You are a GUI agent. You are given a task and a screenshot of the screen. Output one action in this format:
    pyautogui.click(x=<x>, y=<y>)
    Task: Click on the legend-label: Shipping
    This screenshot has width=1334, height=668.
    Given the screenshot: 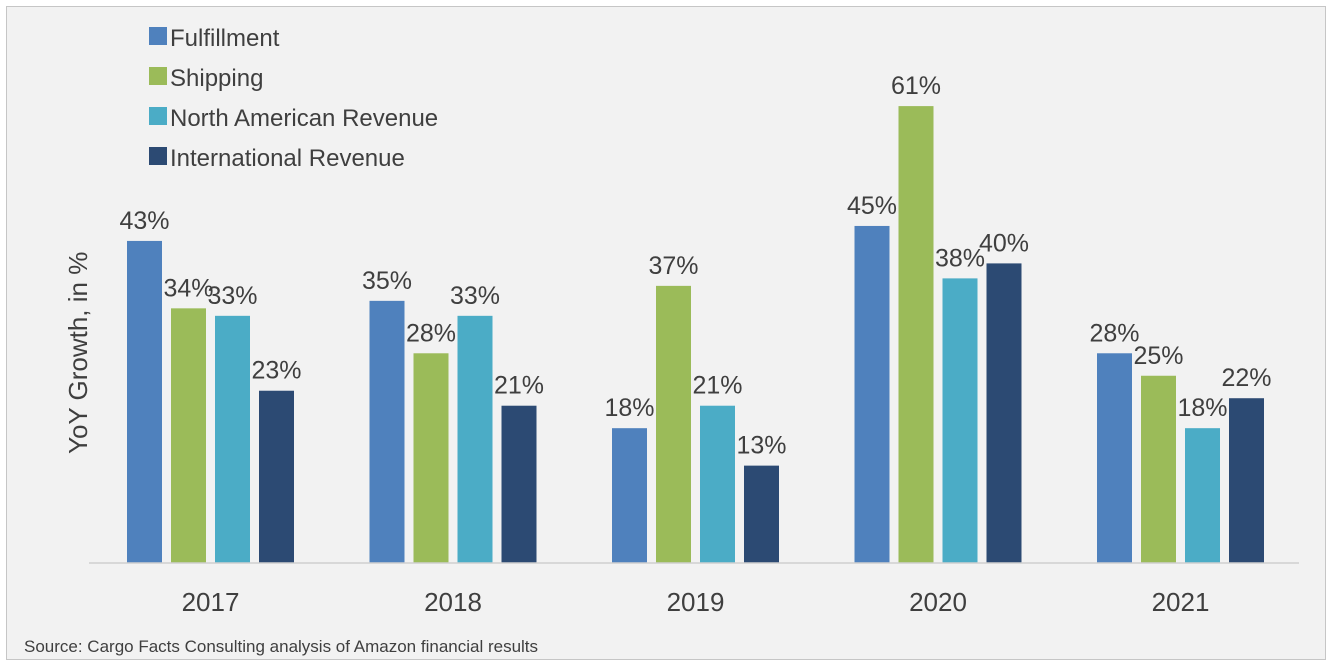 What is the action you would take?
    pyautogui.click(x=216, y=78)
    